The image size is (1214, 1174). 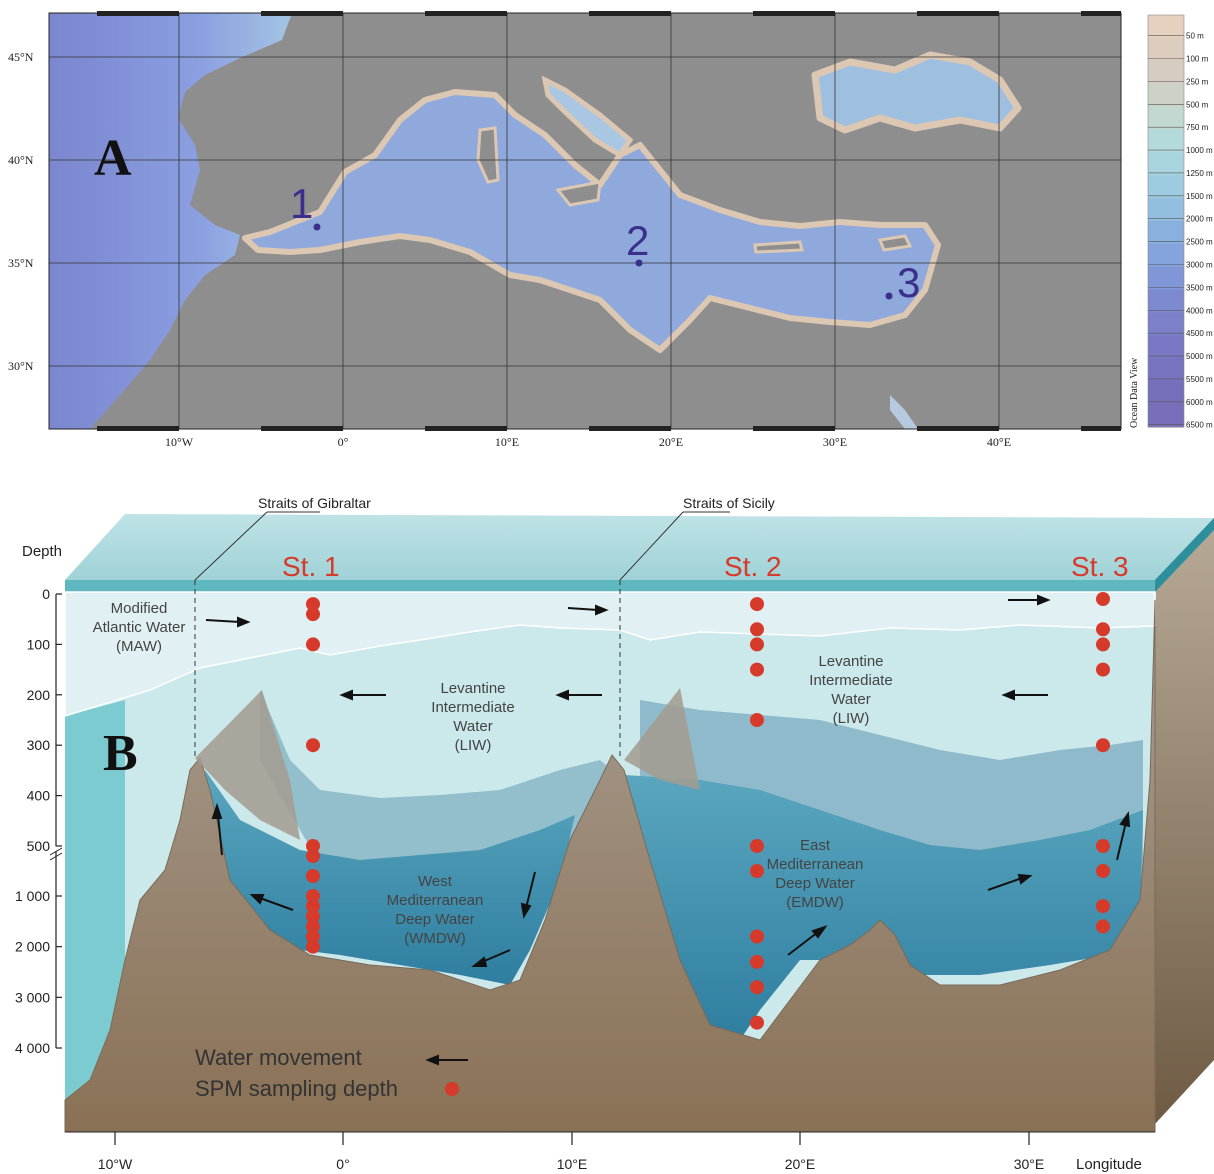 I want to click on colorbar-level-label: 500 m, so click(x=1197, y=104).